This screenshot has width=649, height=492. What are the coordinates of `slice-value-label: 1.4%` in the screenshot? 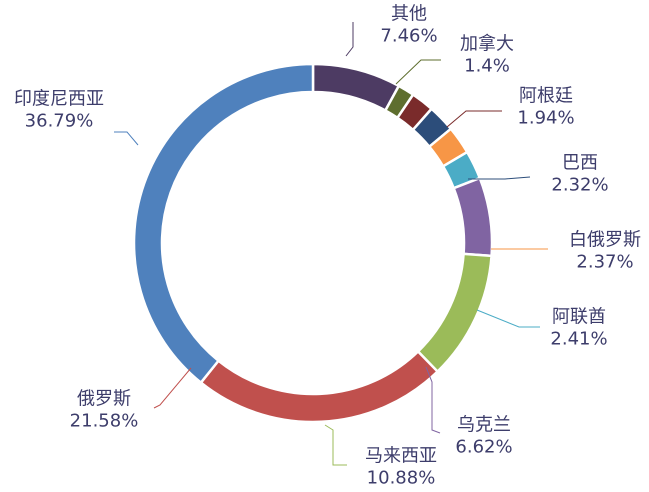 It's located at (487, 66).